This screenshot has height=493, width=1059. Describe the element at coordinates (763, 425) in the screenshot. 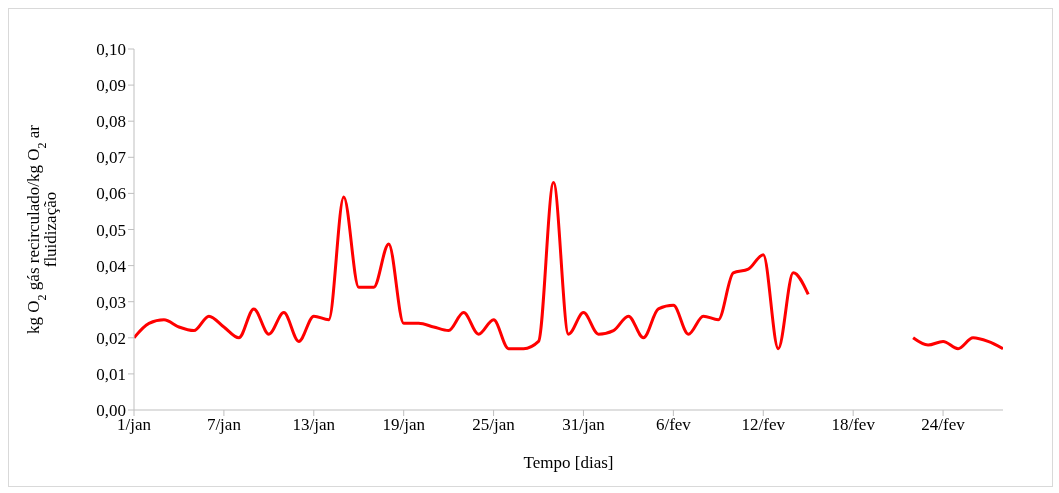

I see `x-tick-label: 12/fev` at that location.